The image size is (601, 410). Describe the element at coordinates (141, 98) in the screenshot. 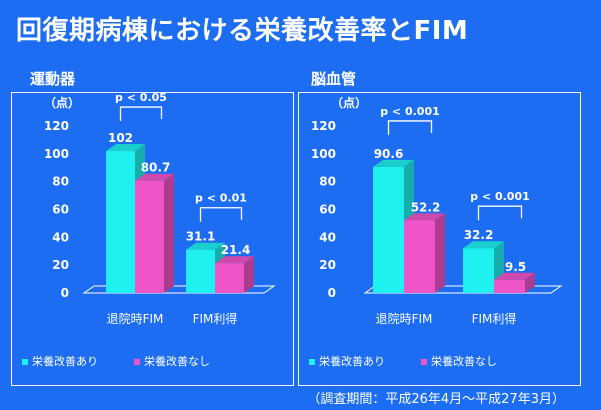

I see `p-value-label: p < 0.05` at that location.